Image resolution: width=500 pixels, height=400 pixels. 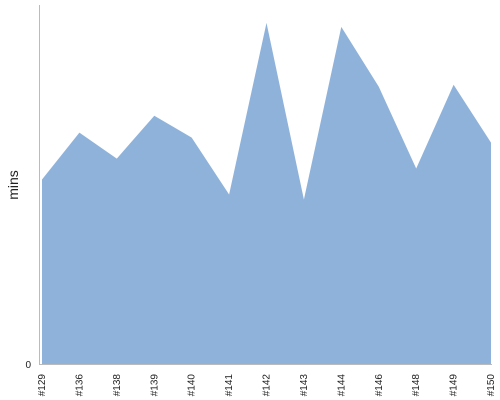 What do you see at coordinates (341, 385) in the screenshot?
I see `x-tick-label: #144` at bounding box center [341, 385].